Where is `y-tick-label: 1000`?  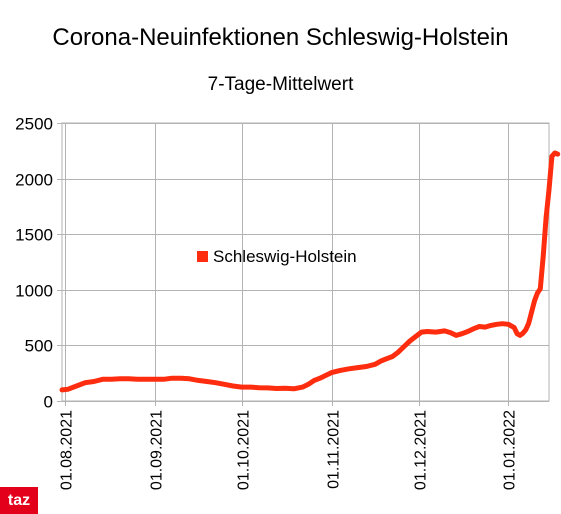
y-tick-label: 1000 is located at coordinates (34, 291).